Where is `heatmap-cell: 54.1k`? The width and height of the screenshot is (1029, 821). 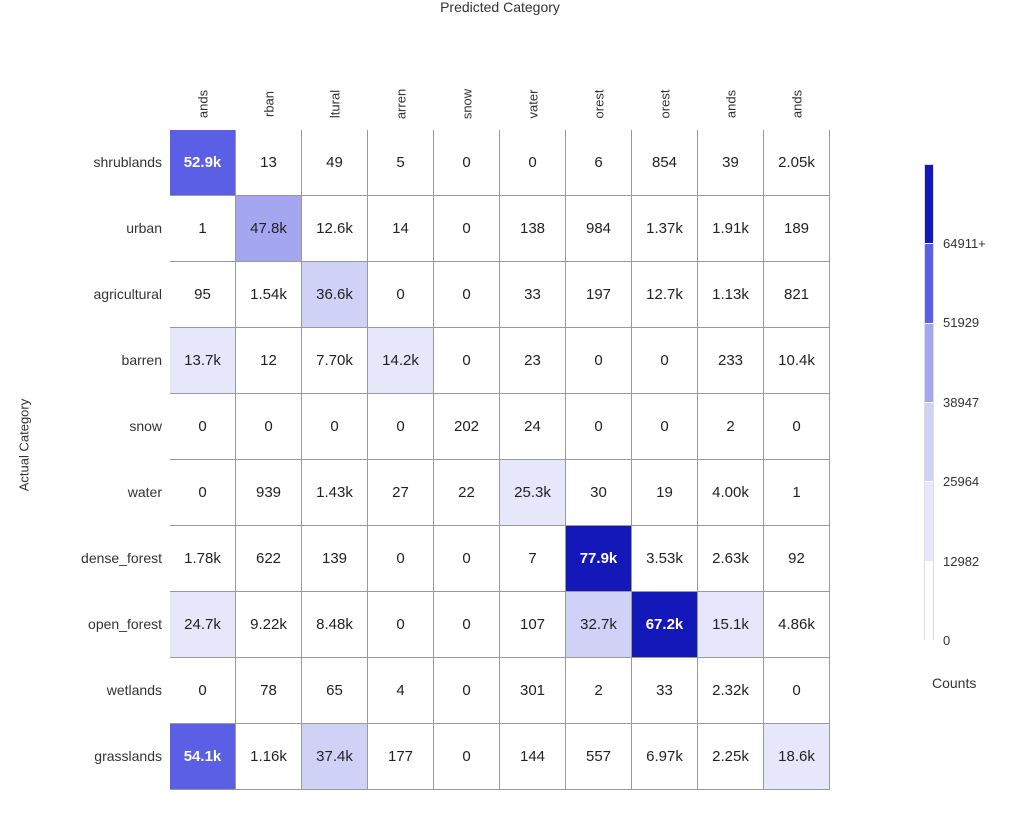 heatmap-cell: 54.1k is located at coordinates (203, 757).